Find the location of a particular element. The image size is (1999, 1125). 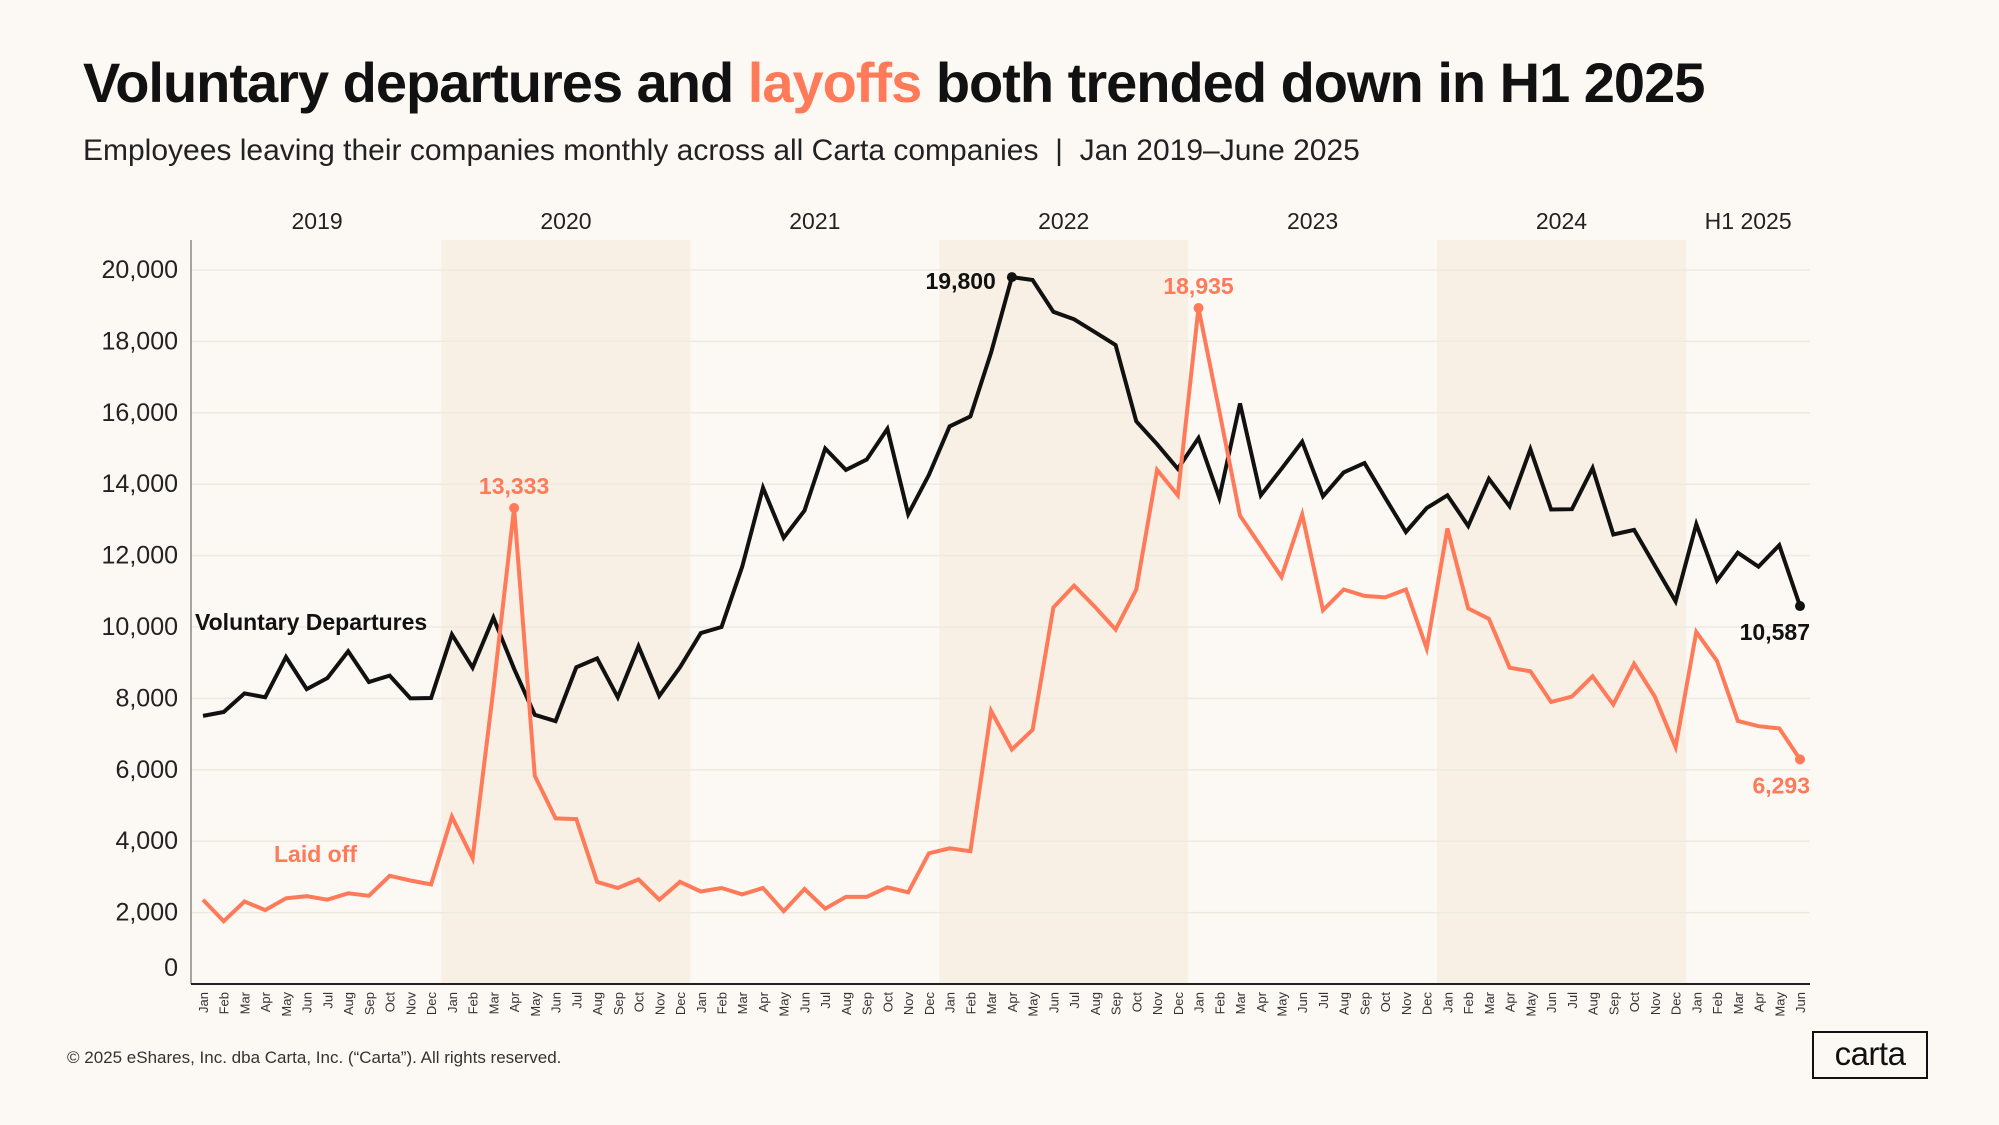

annotation-label: 10,587 is located at coordinates (1775, 632).